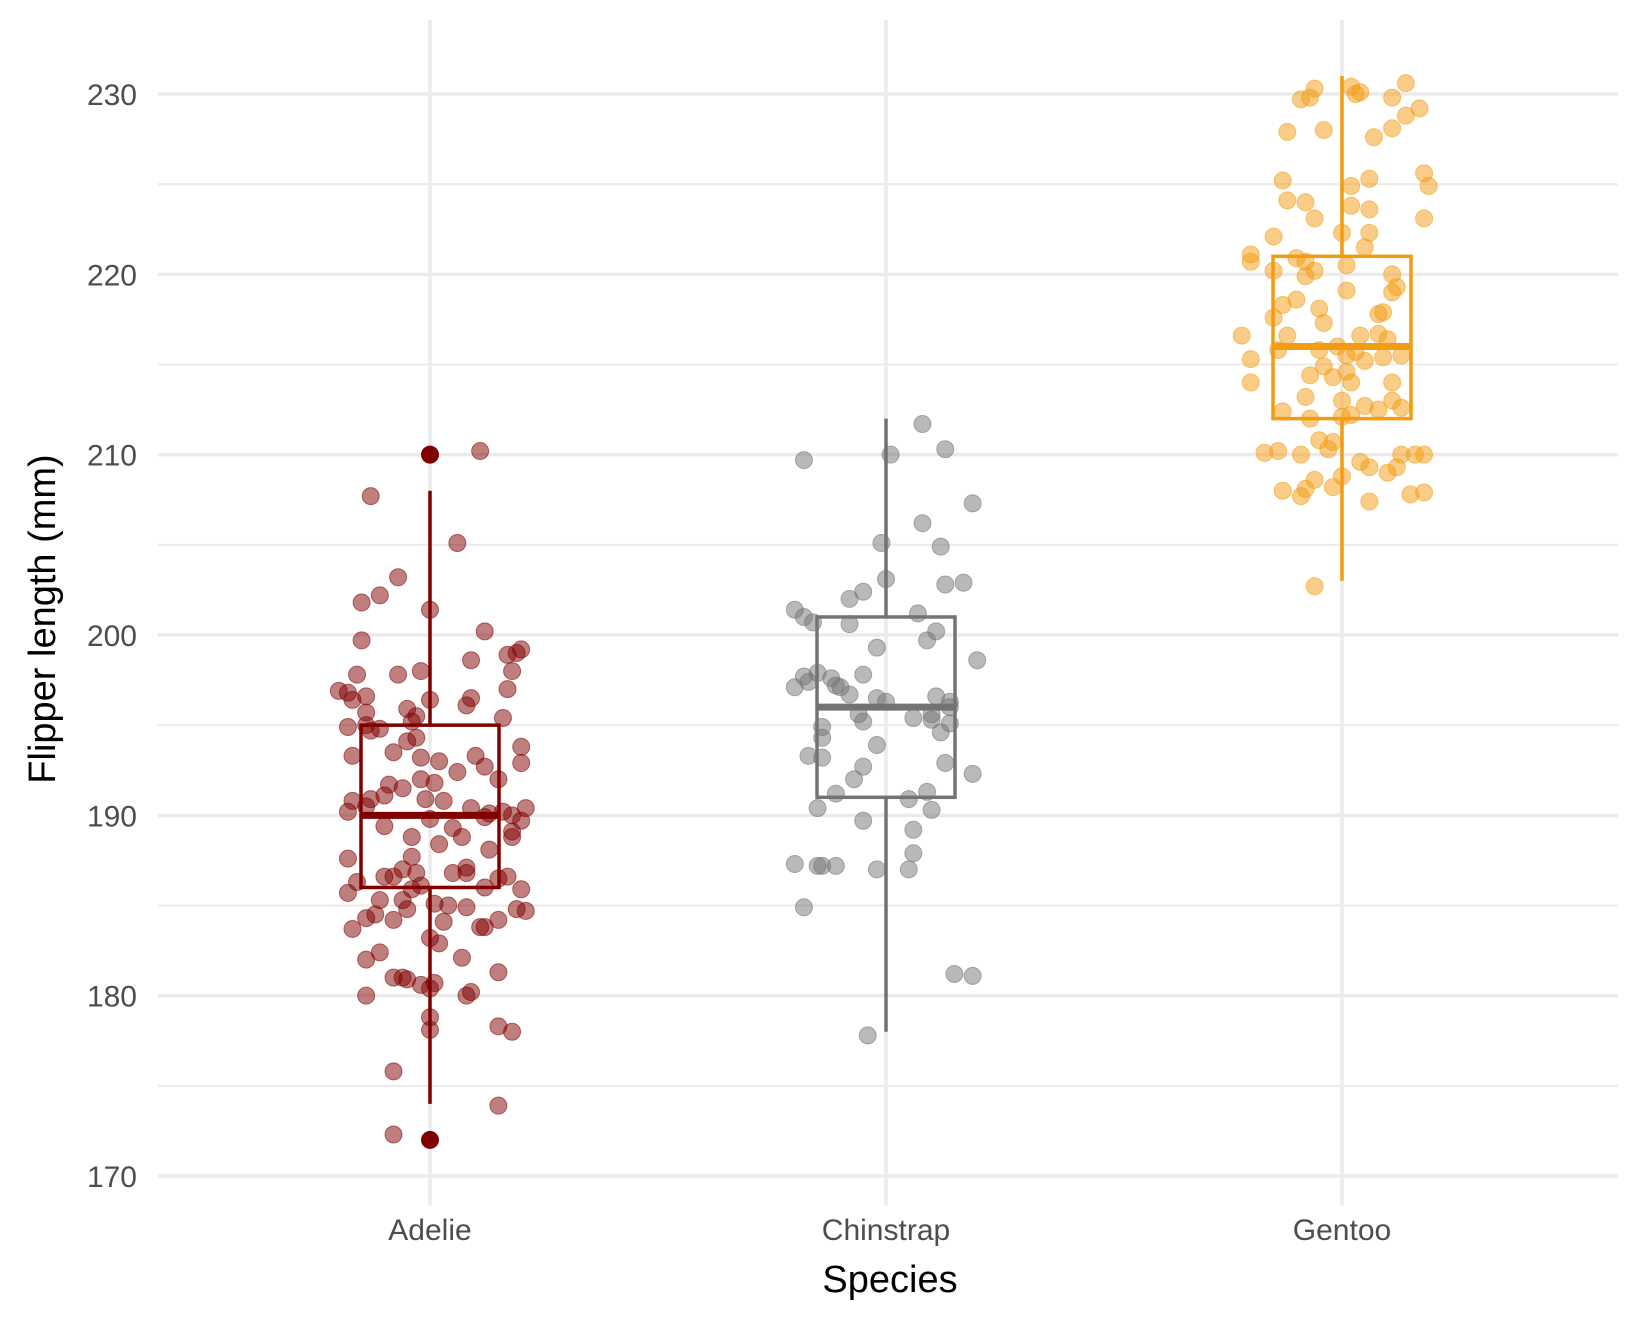  What do you see at coordinates (432, 795) in the screenshot?
I see `series-adelie` at bounding box center [432, 795].